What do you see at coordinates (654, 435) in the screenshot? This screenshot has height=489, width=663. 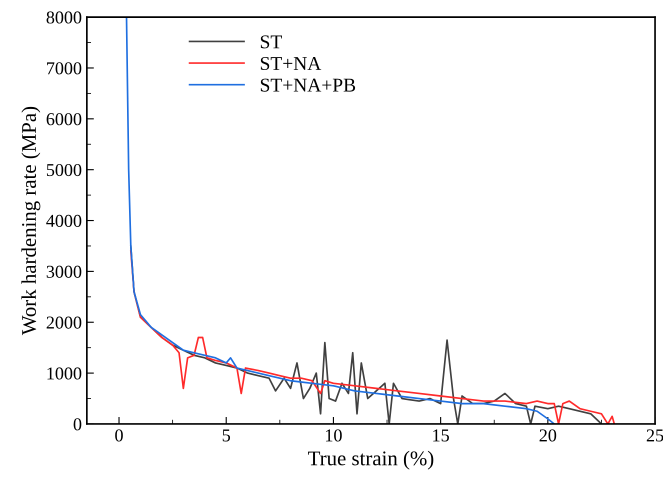 I see `x-tick-label: 25` at bounding box center [654, 435].